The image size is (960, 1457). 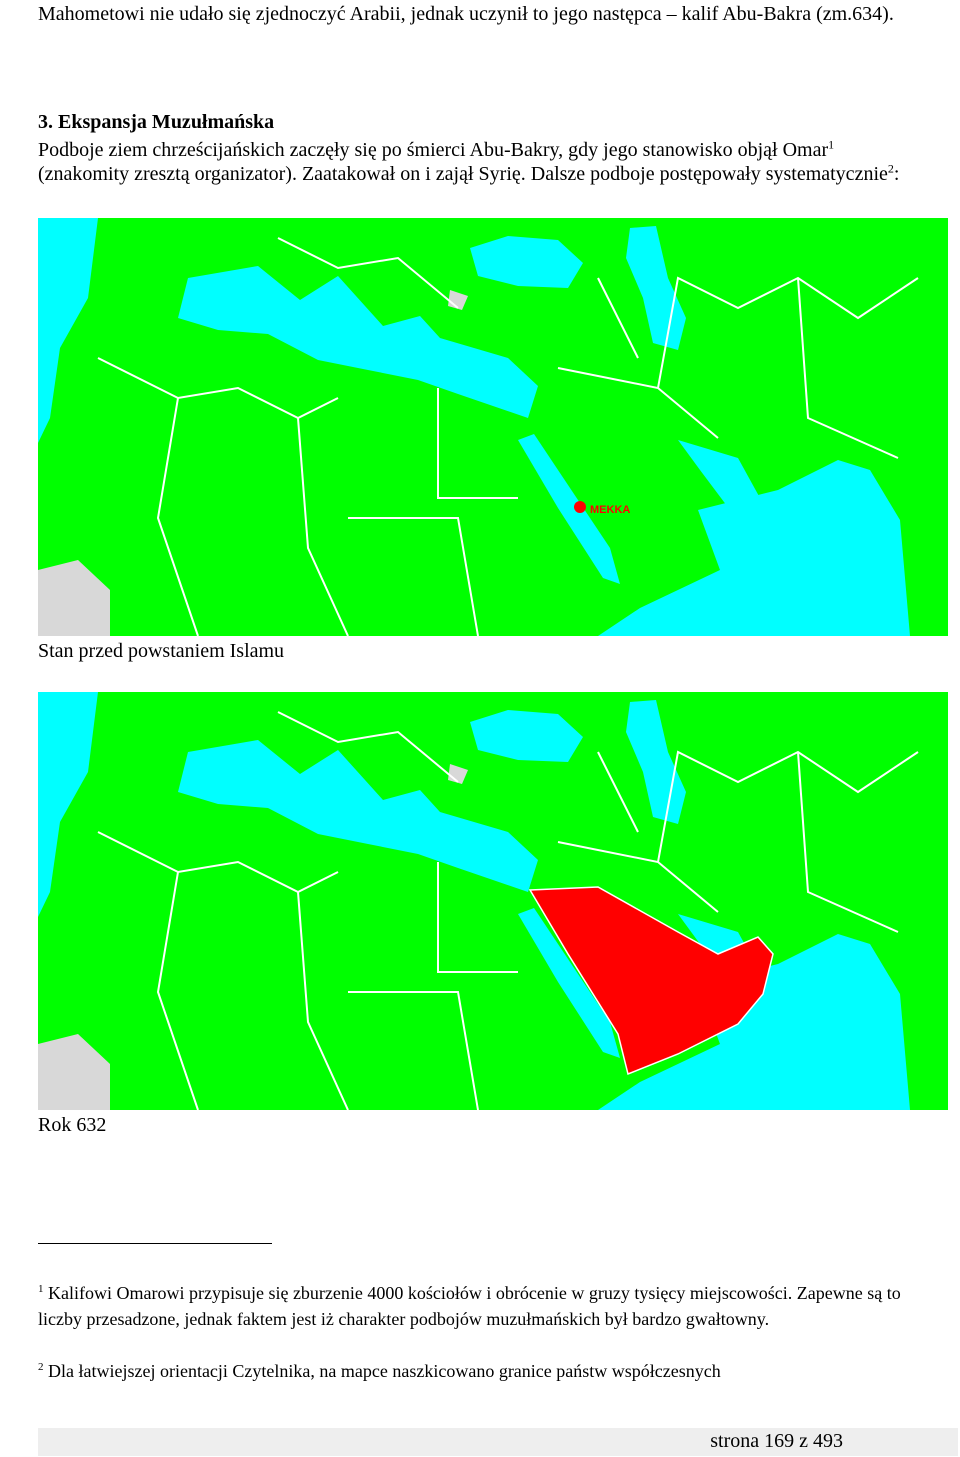 I want to click on footnote-ref: 1, so click(x=831, y=144).